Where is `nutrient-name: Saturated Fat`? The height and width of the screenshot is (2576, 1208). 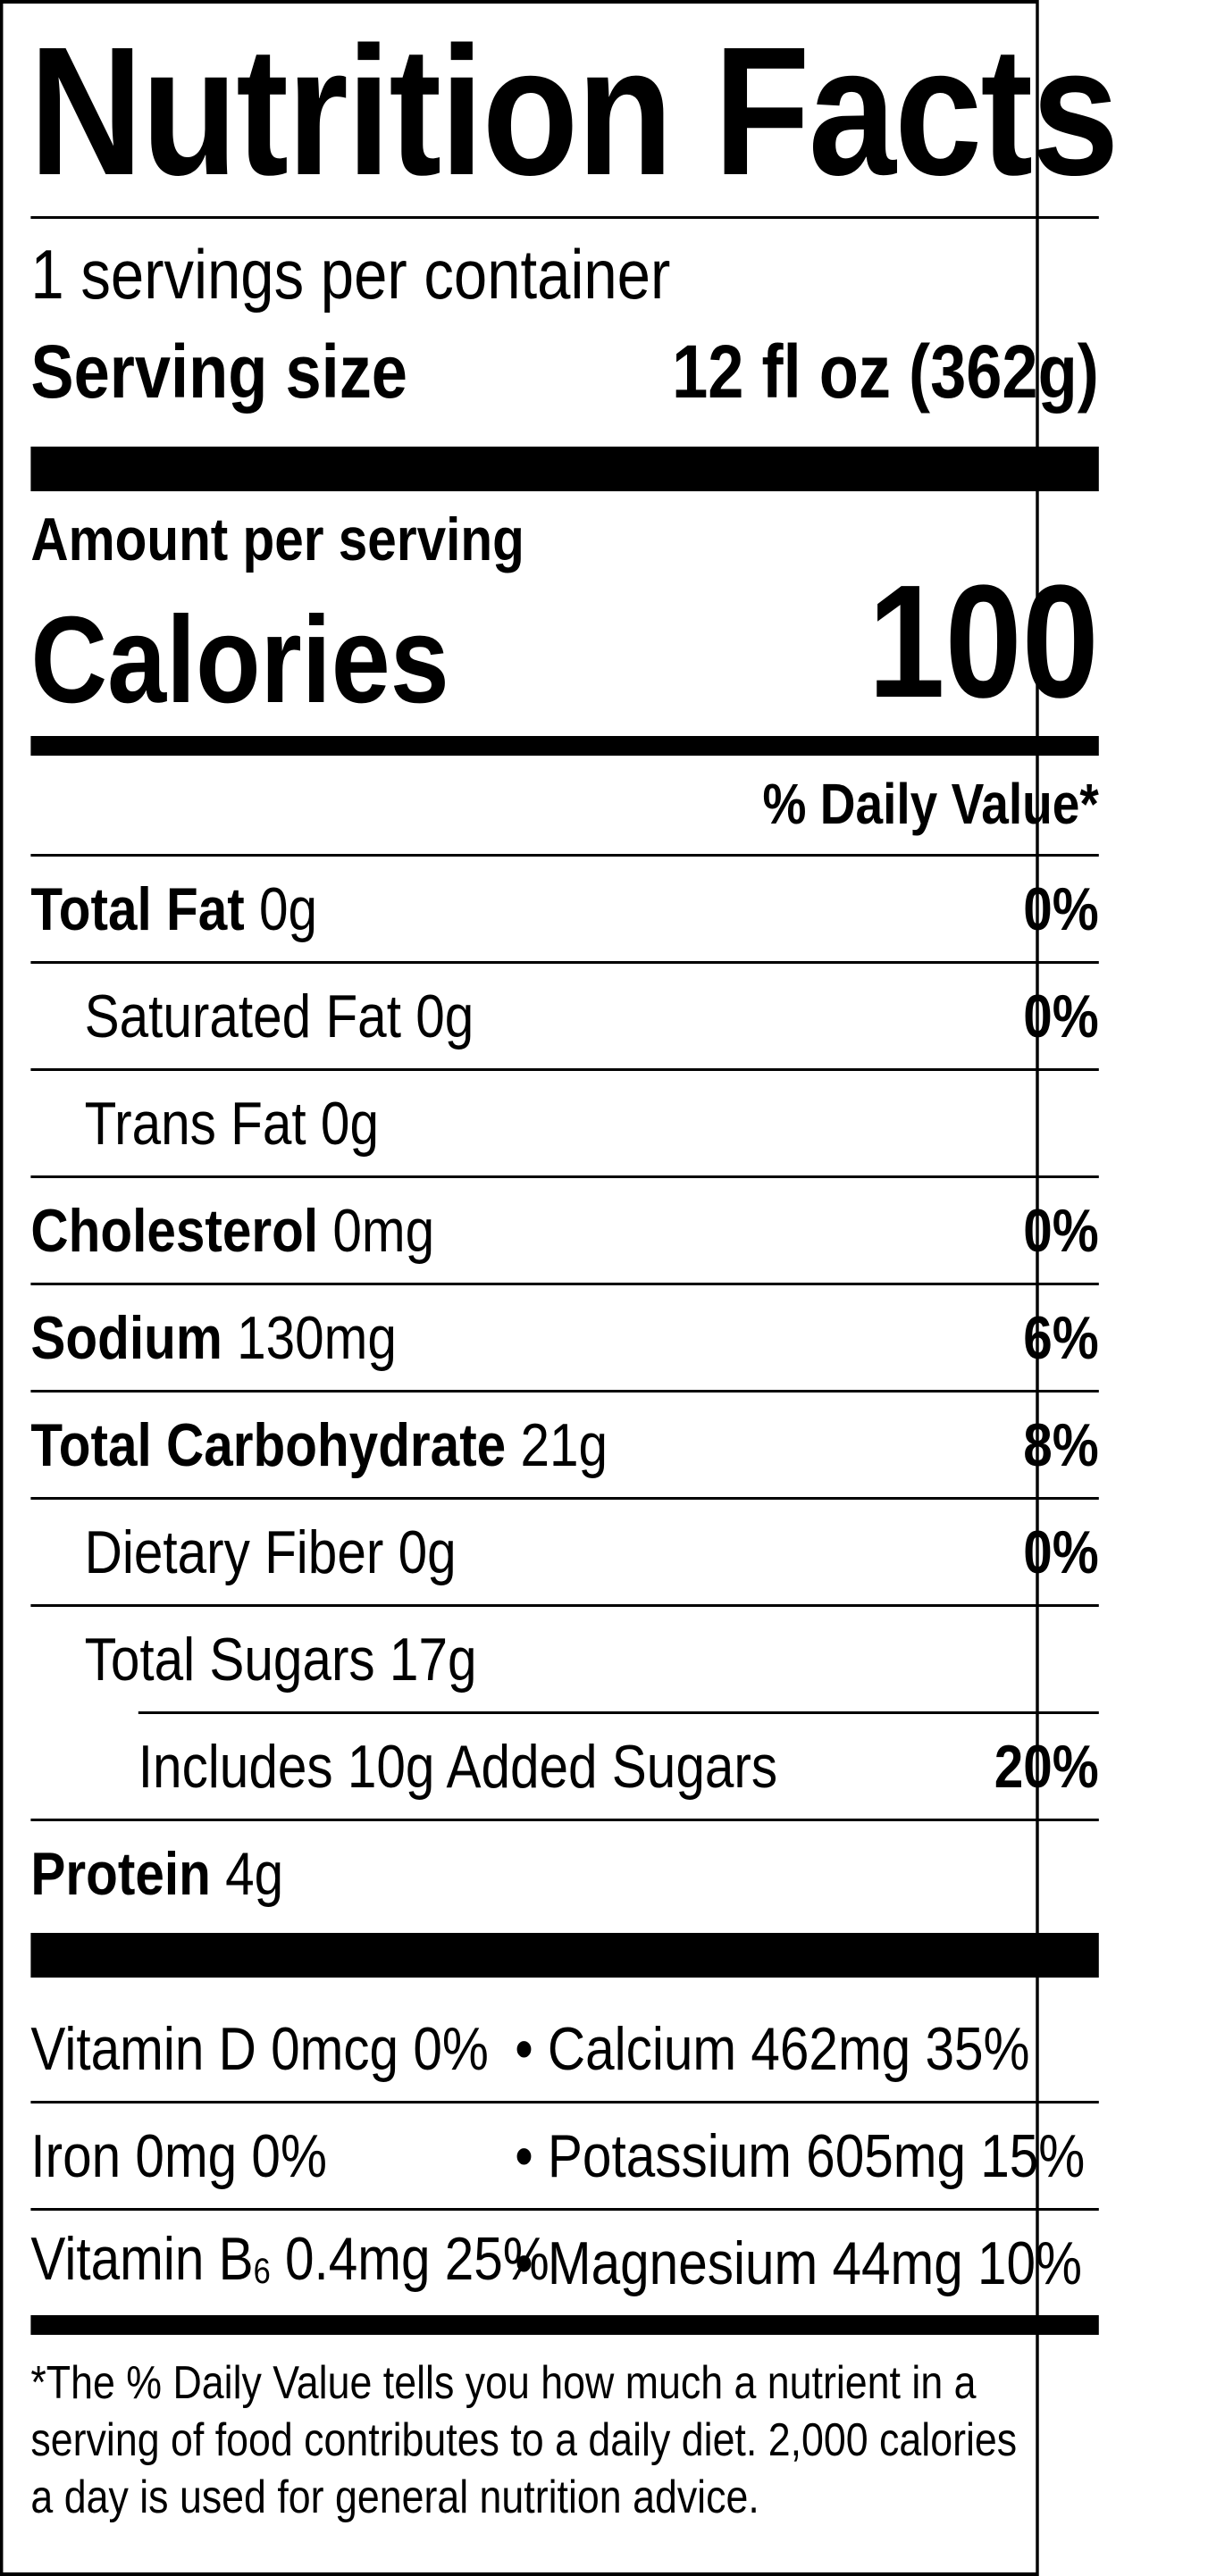 nutrient-name: Saturated Fat is located at coordinates (242, 1017).